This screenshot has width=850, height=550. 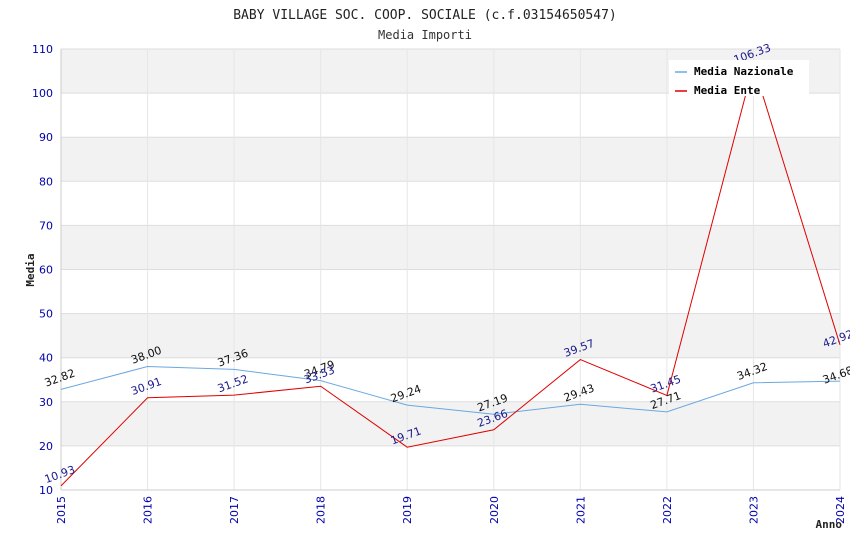 What do you see at coordinates (835, 375) in the screenshot?
I see `data-label-media-nazionale: 34.68` at bounding box center [835, 375].